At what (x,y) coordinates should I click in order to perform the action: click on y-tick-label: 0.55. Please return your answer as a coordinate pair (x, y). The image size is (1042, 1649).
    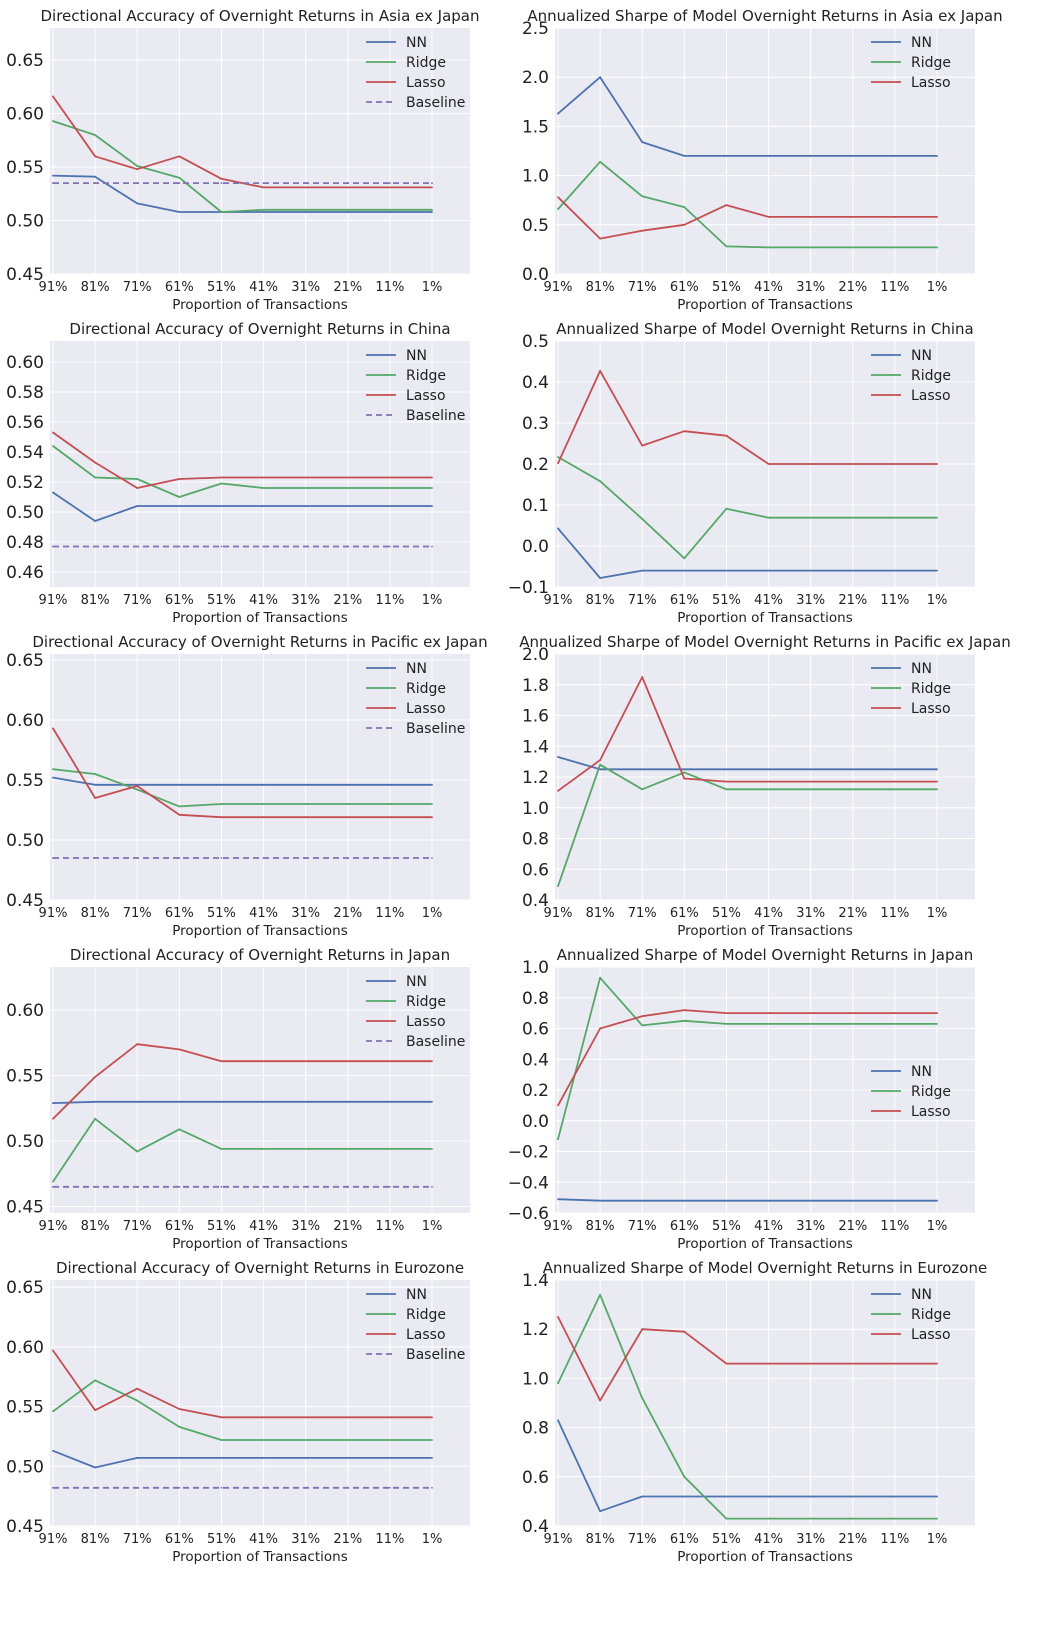
    Looking at the image, I should click on (25, 1077).